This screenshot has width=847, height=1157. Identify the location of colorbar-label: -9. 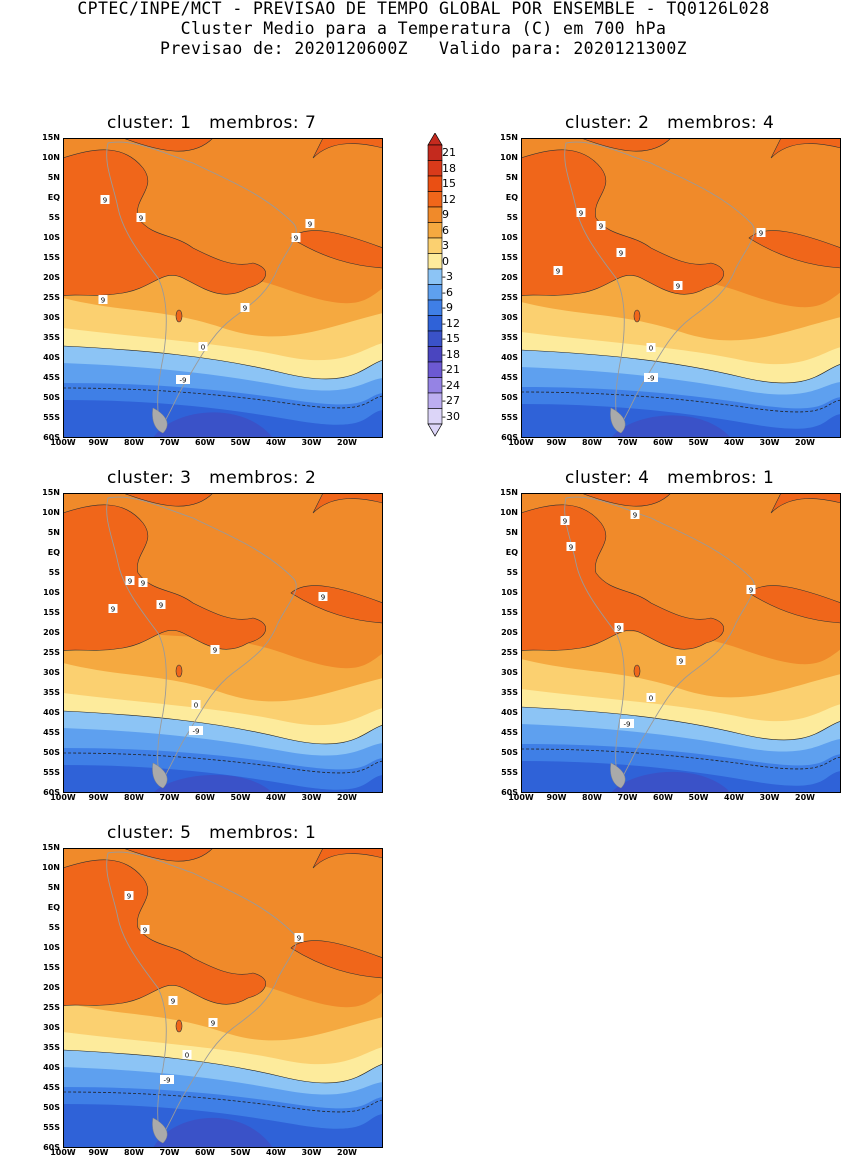
(447, 307).